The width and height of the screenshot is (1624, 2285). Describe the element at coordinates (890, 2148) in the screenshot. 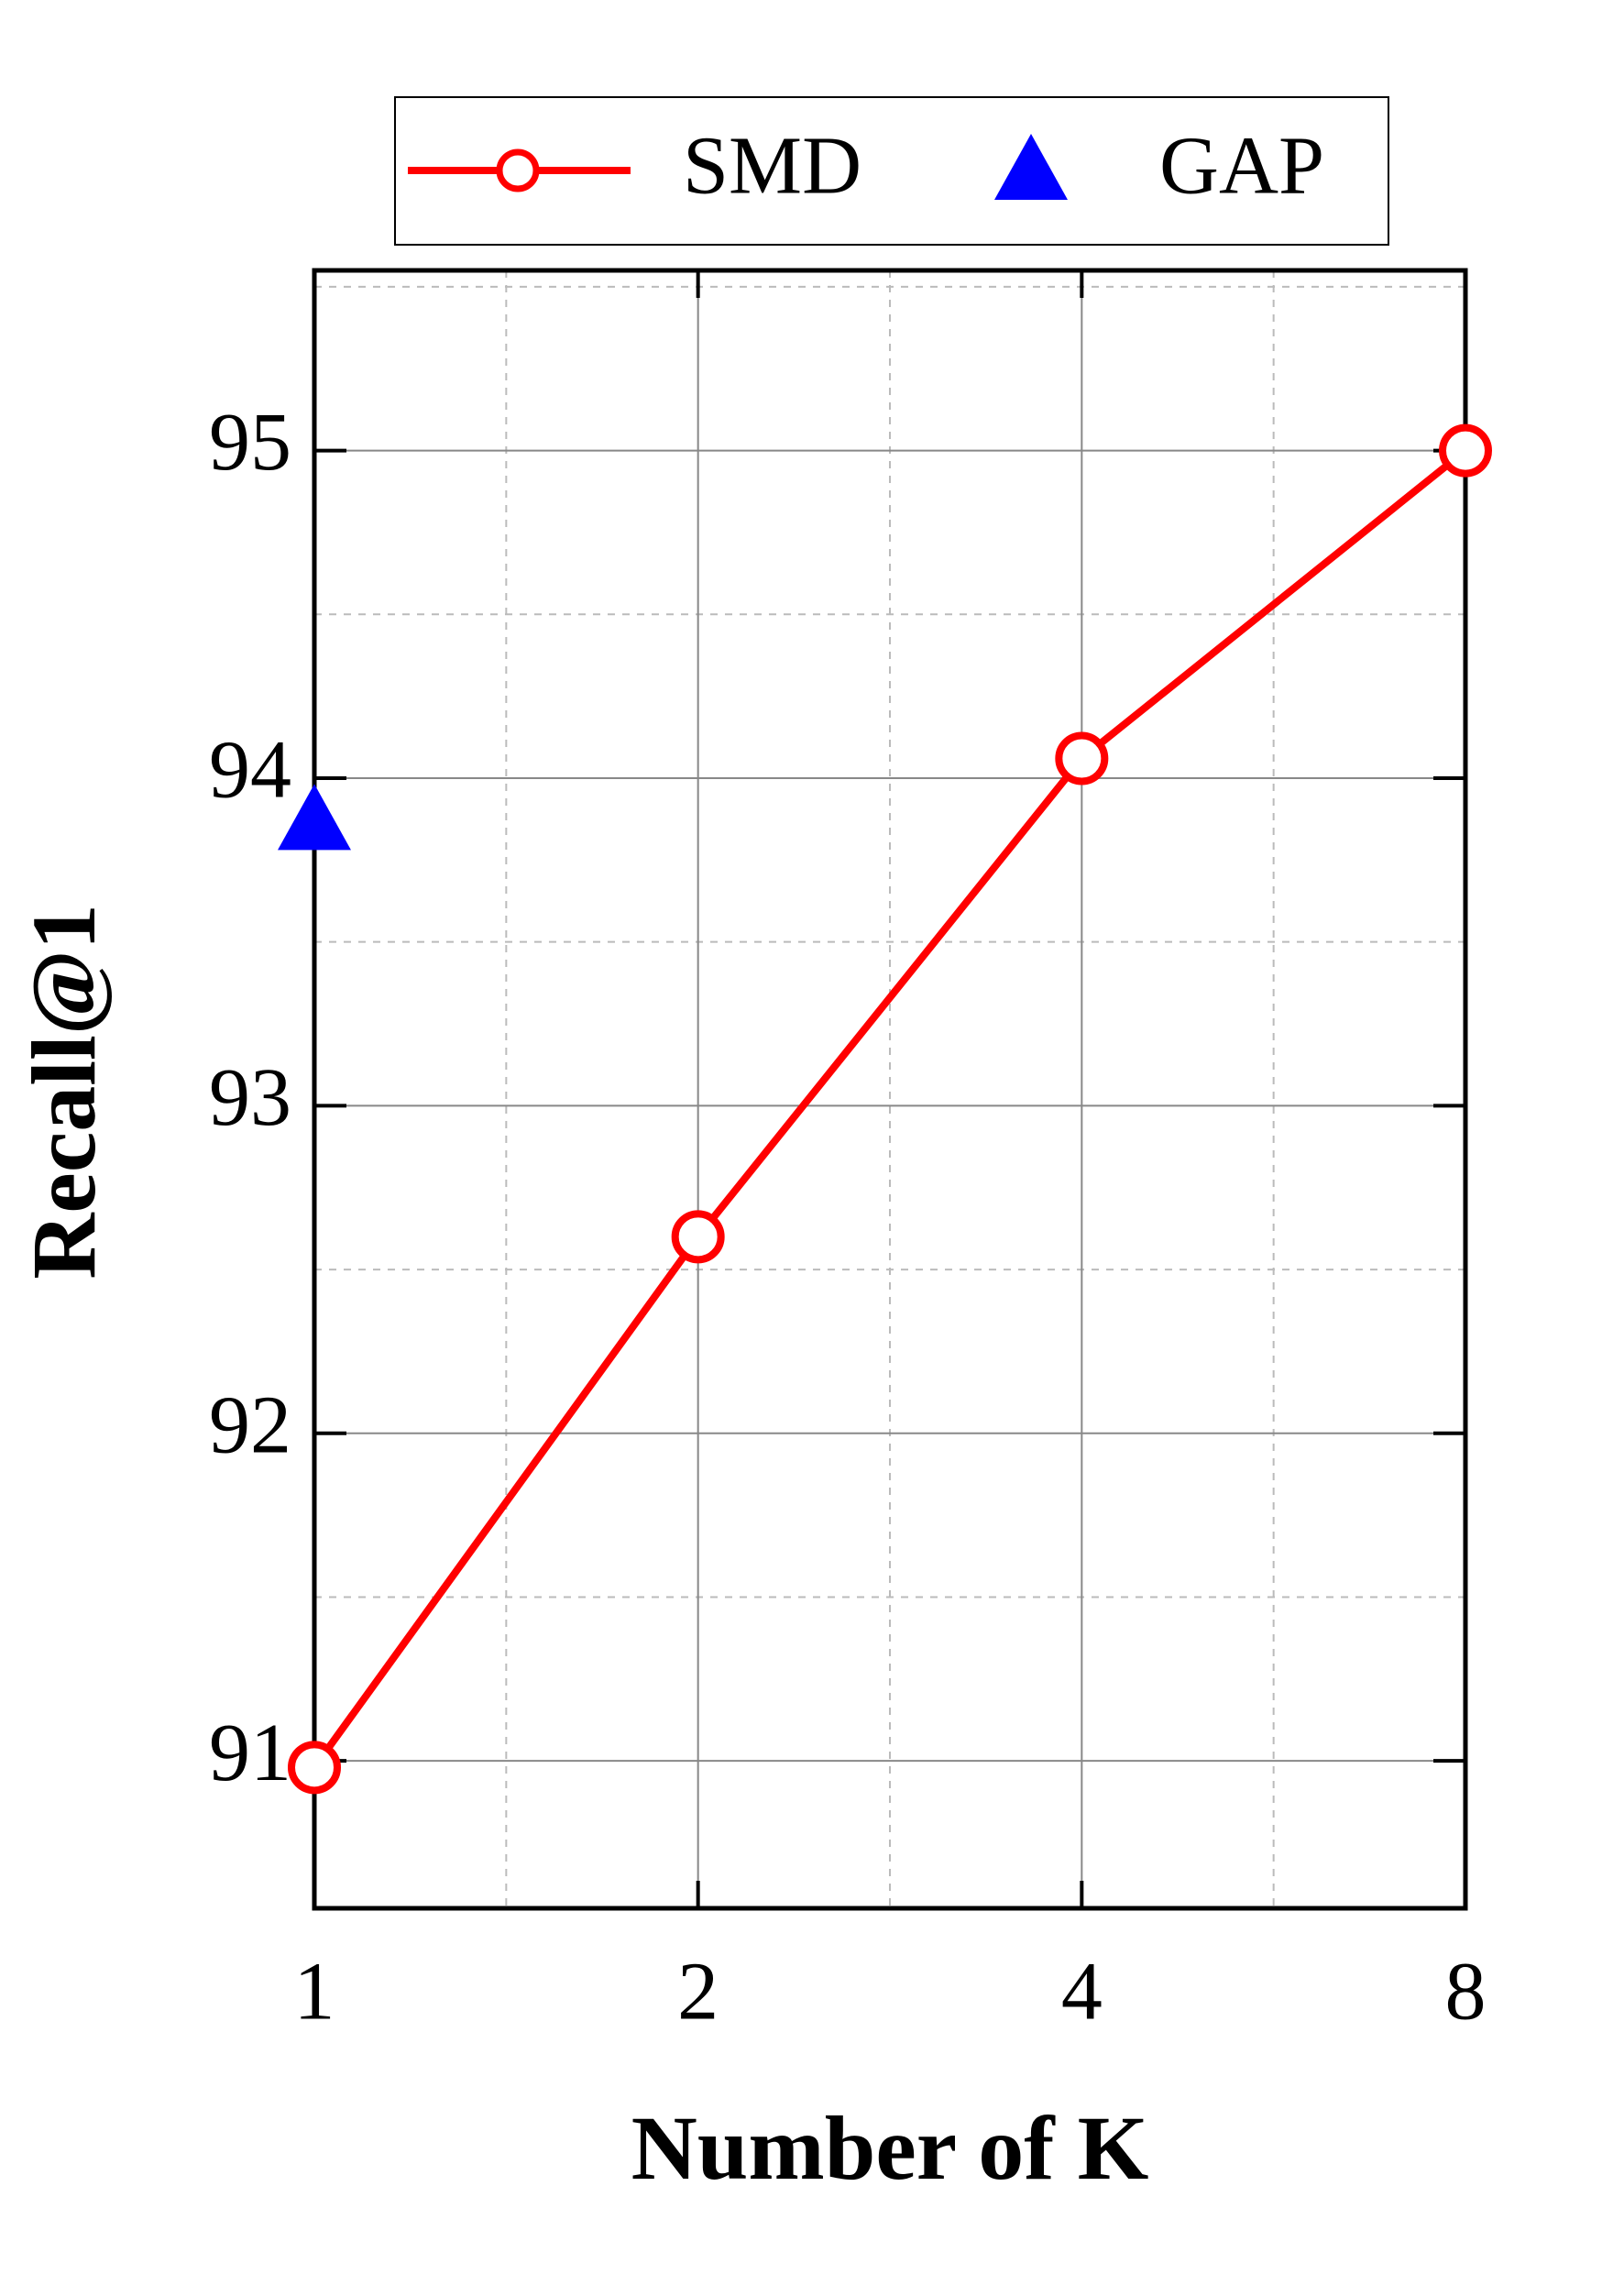

I see `x-axis-label: Number of K` at that location.